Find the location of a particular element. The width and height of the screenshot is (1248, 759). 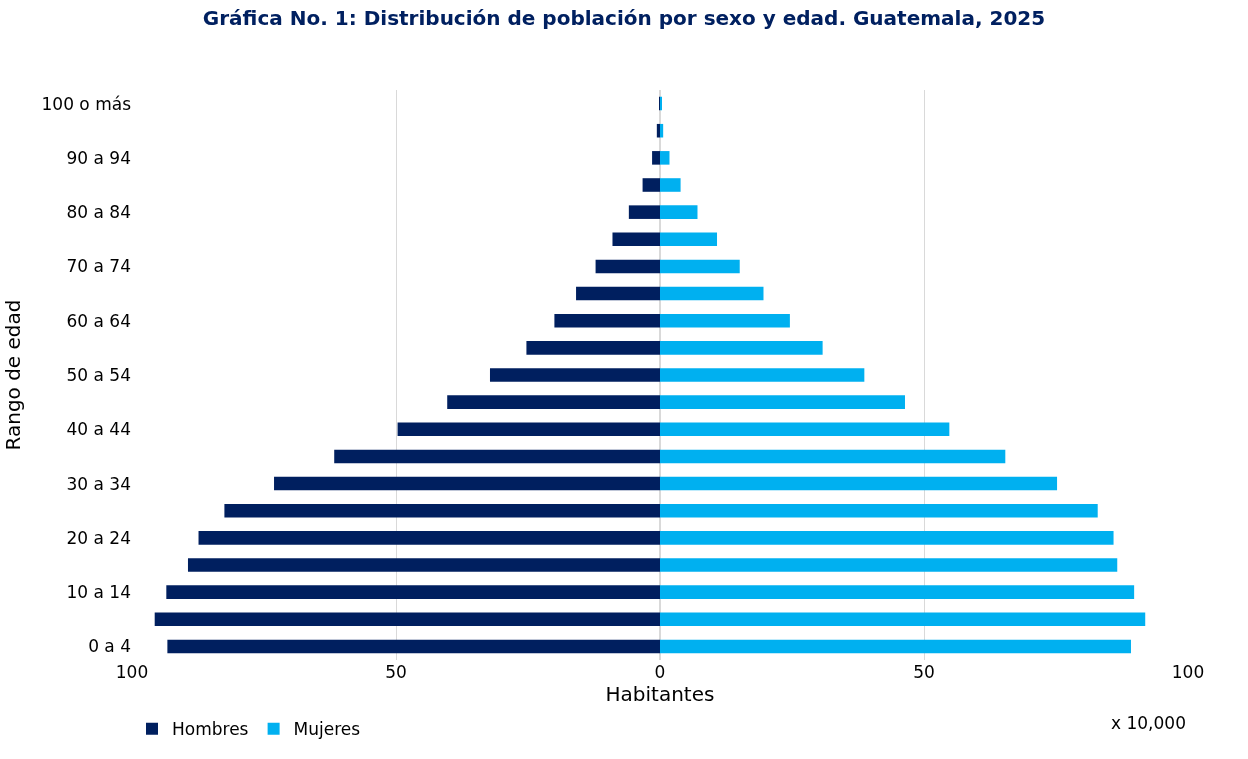

y-axis-title: Rango de edad is located at coordinates (13, 375).